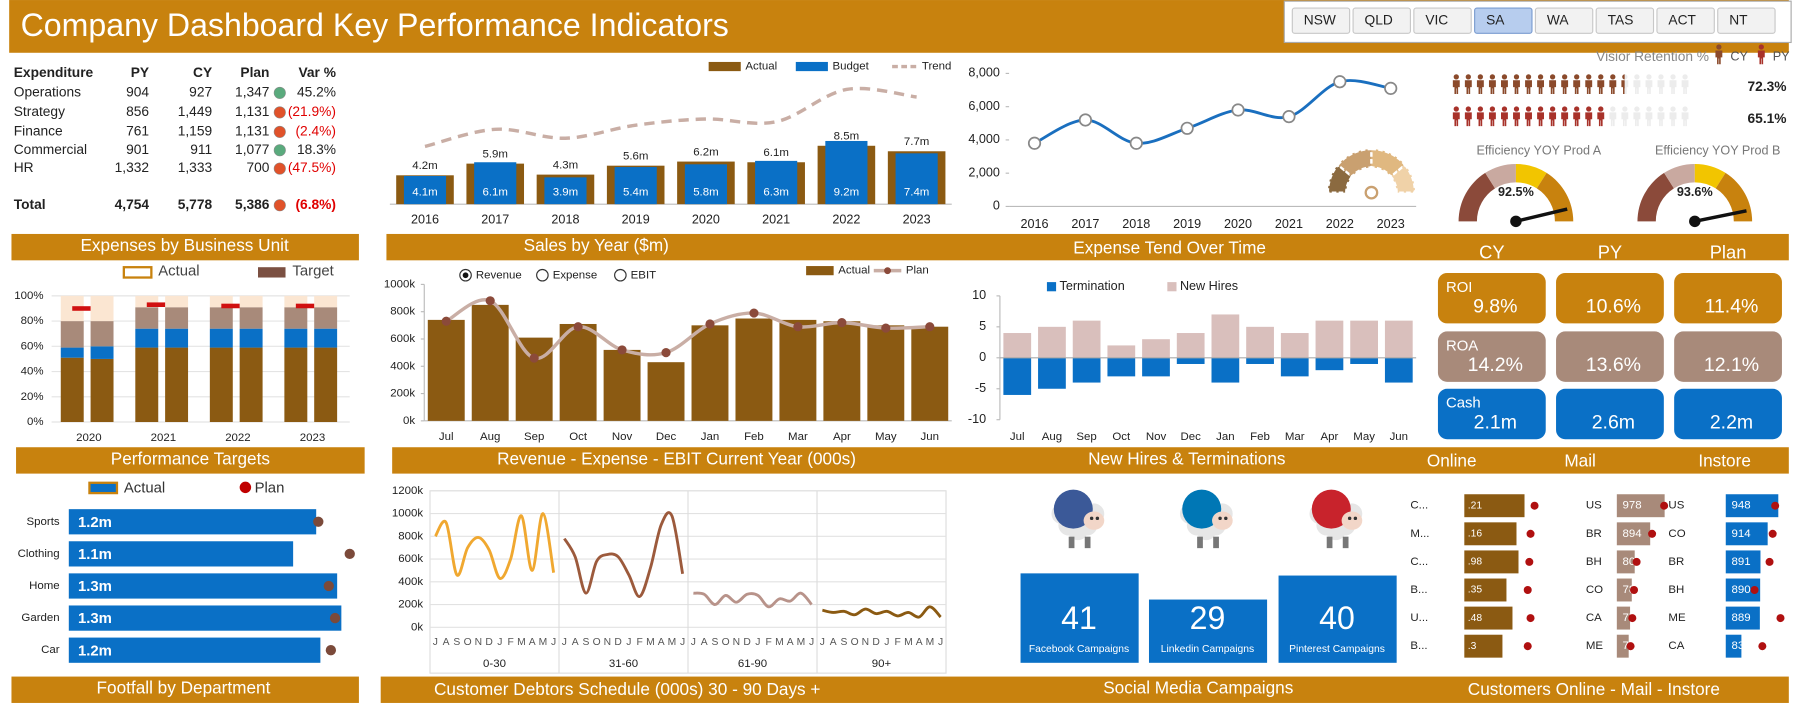  Describe the element at coordinates (1216, 542) in the screenshot. I see `icon-leg` at that location.